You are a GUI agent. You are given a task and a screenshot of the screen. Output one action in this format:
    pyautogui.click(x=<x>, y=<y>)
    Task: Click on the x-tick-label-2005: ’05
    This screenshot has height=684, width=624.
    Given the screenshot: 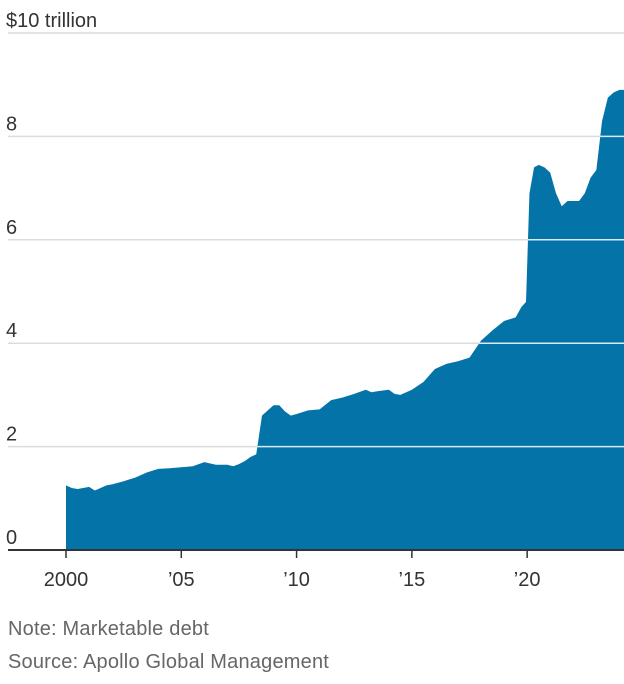 What is the action you would take?
    pyautogui.click(x=181, y=580)
    